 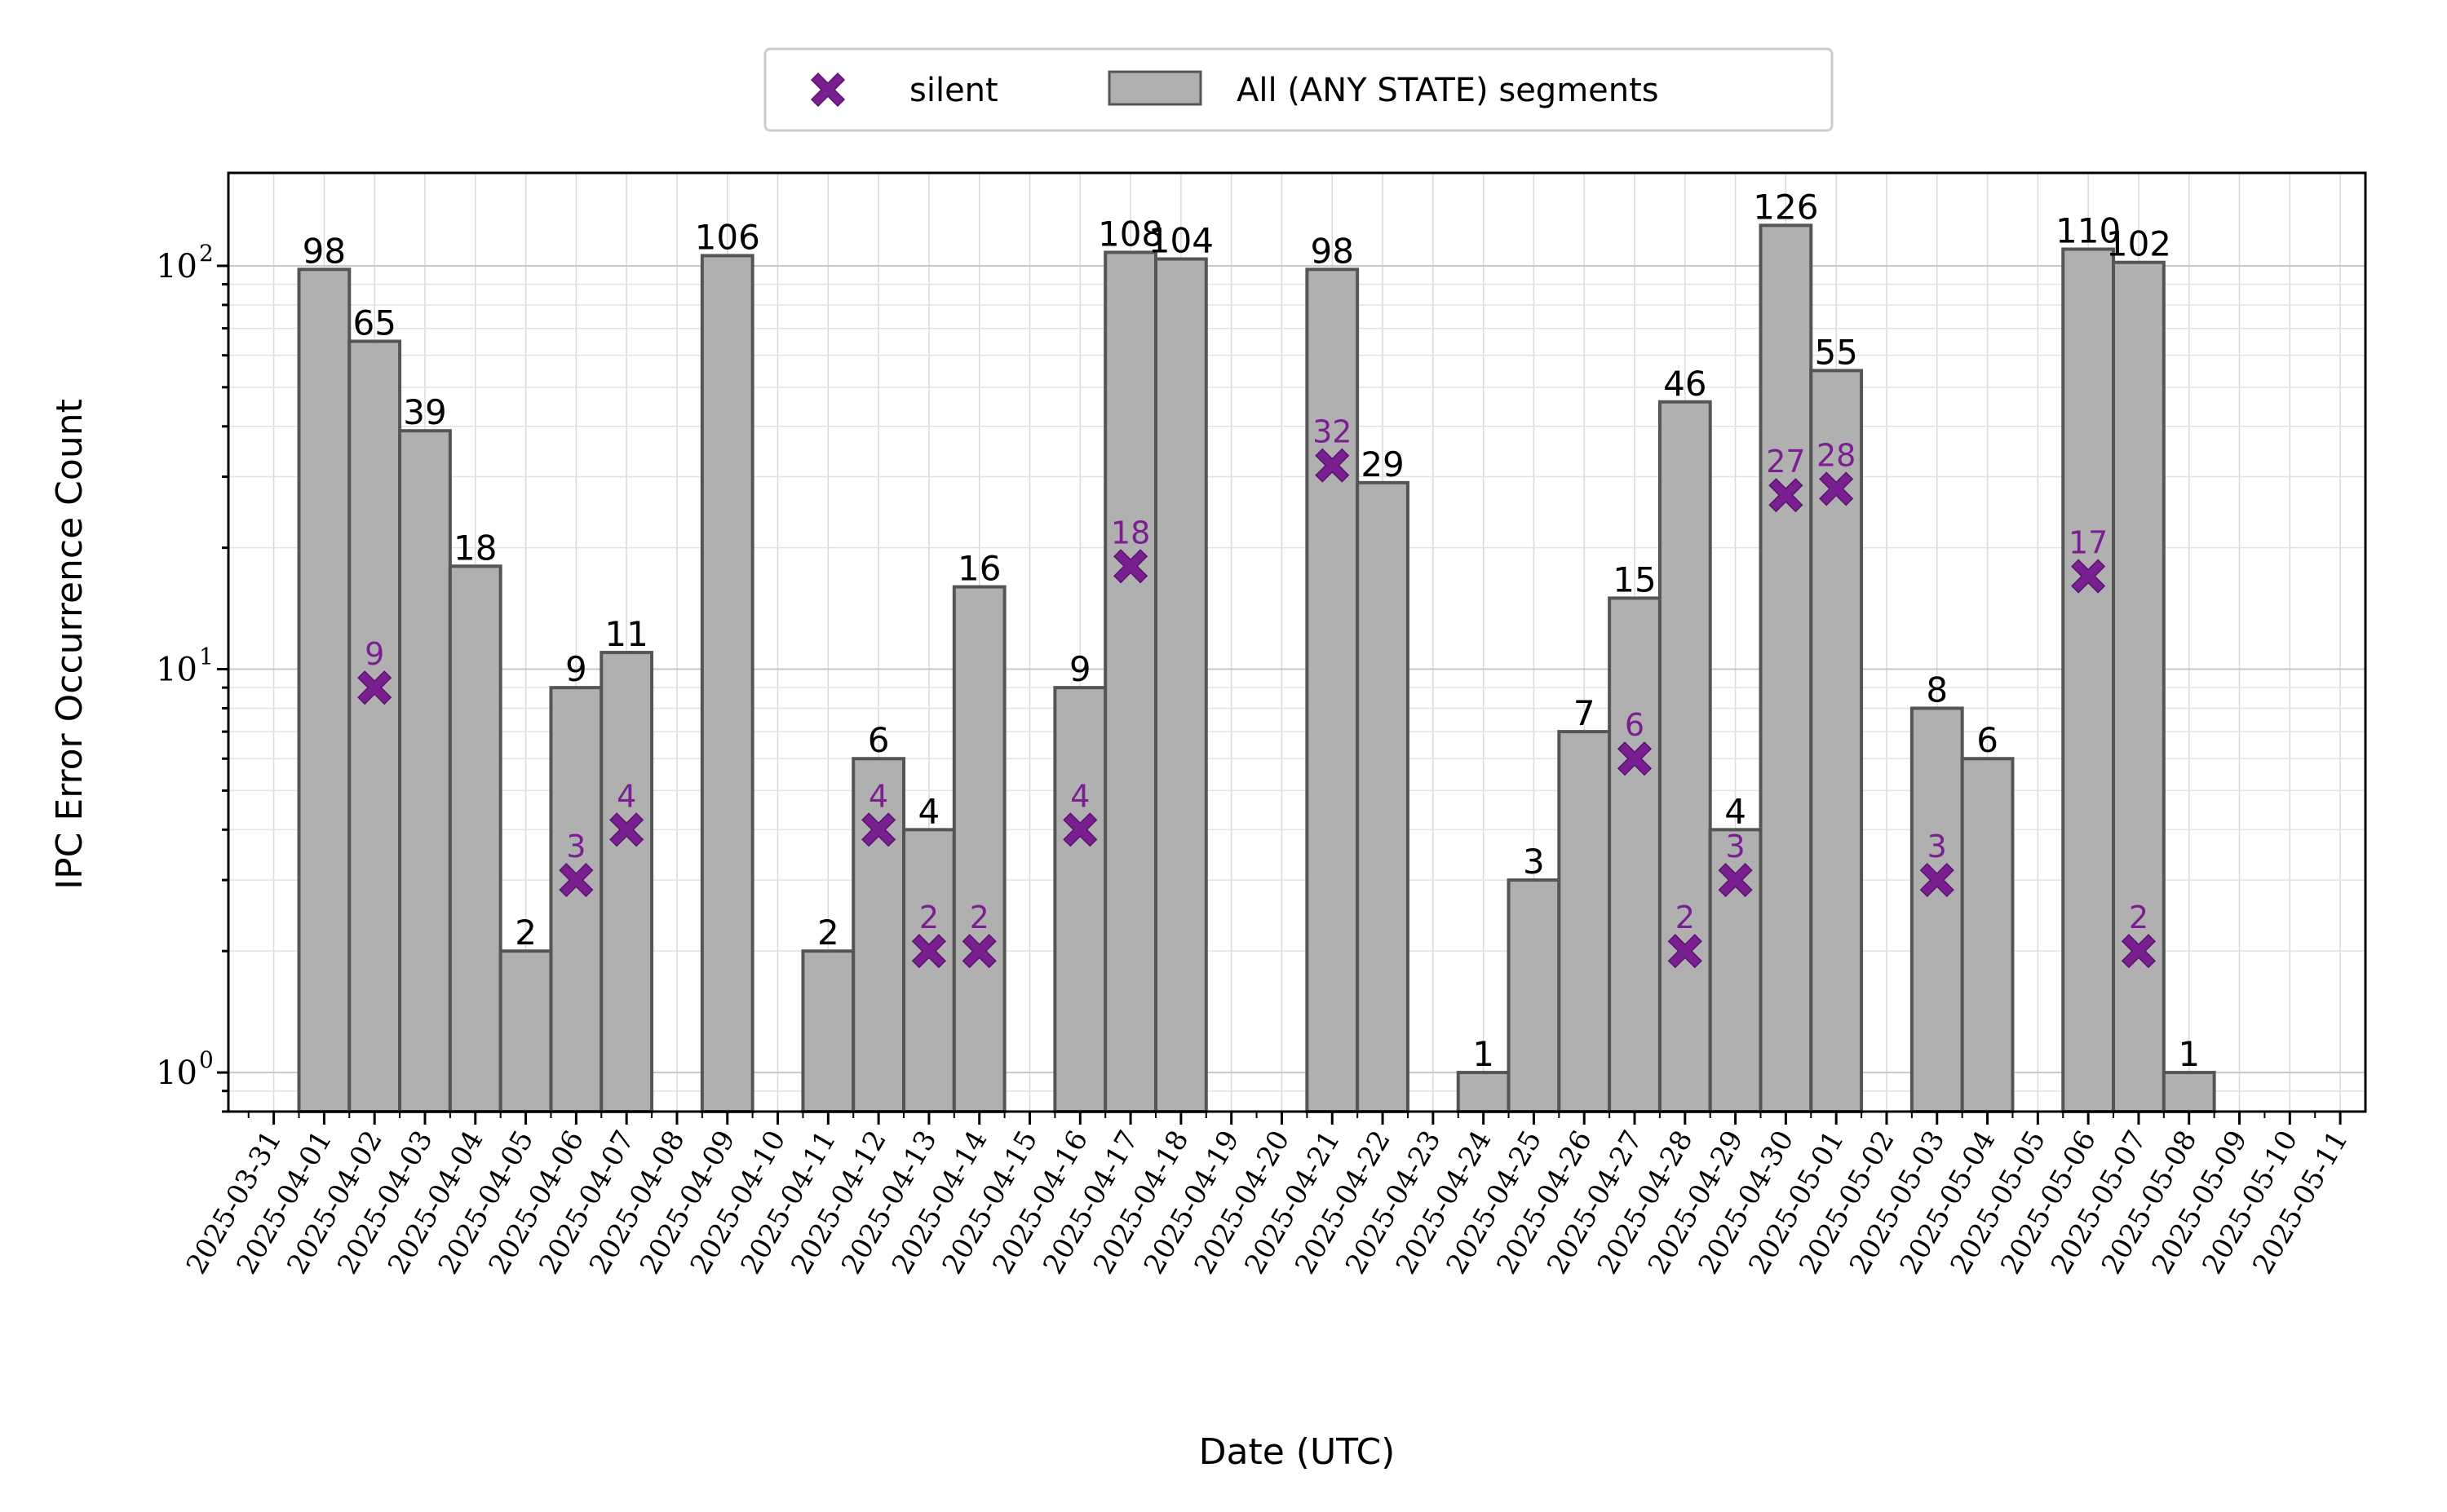 I want to click on silent-value-label: 17, so click(x=2088, y=543).